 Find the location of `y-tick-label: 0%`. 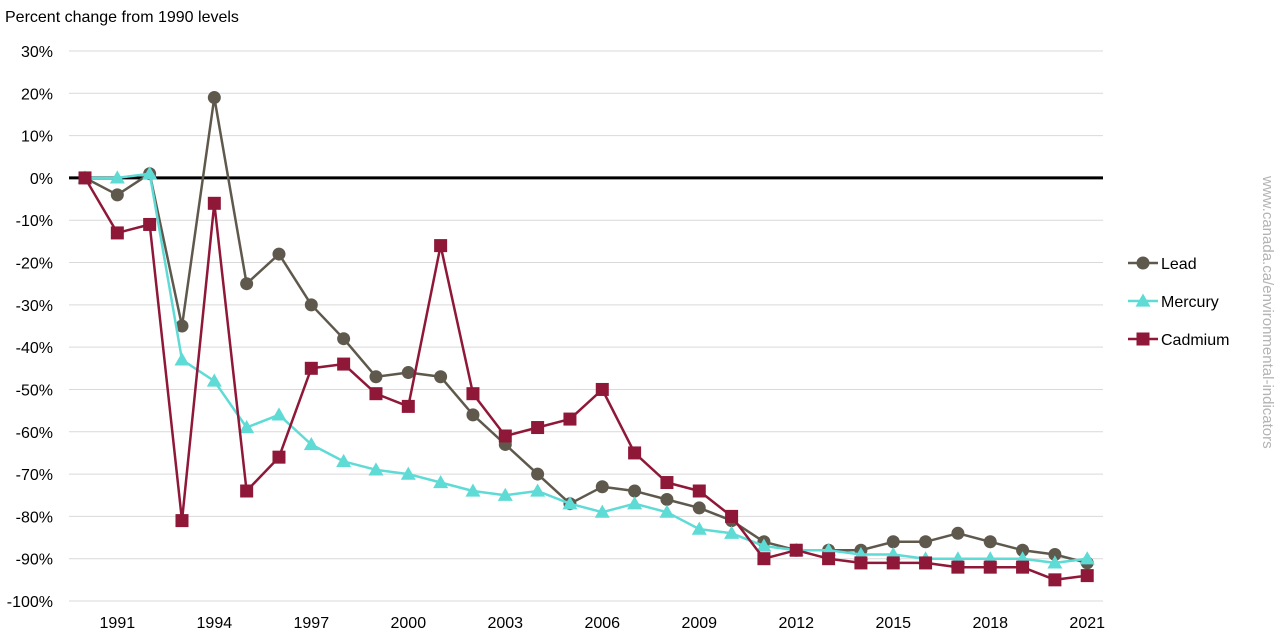

y-tick-label: 0% is located at coordinates (41, 179).